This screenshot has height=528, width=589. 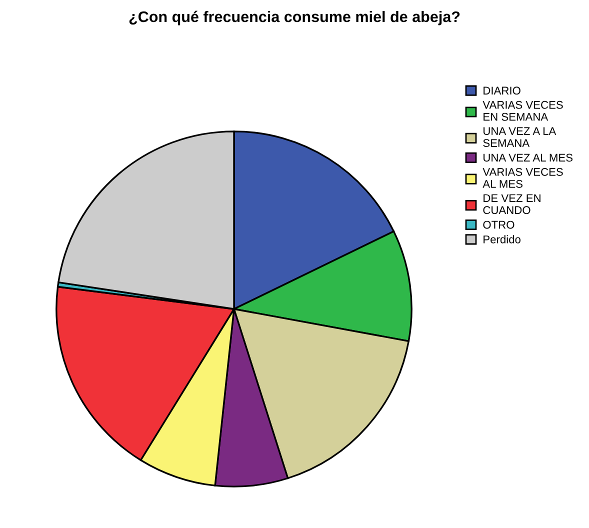 What do you see at coordinates (519, 137) in the screenshot?
I see `legend-label: UNA VEZ A LA SEMANA` at bounding box center [519, 137].